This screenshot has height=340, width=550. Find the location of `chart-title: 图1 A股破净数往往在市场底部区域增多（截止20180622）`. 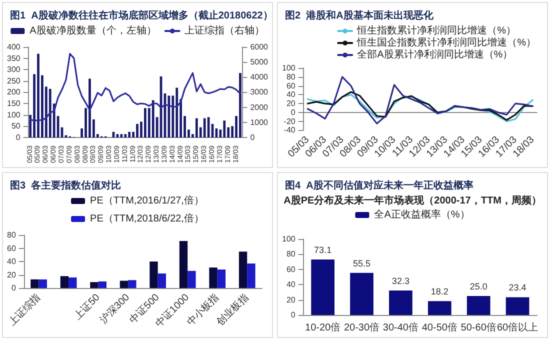

chart-title: 图1 A股破净数往往在市场底部区域增多（截止20180622） is located at coordinates (141, 16).